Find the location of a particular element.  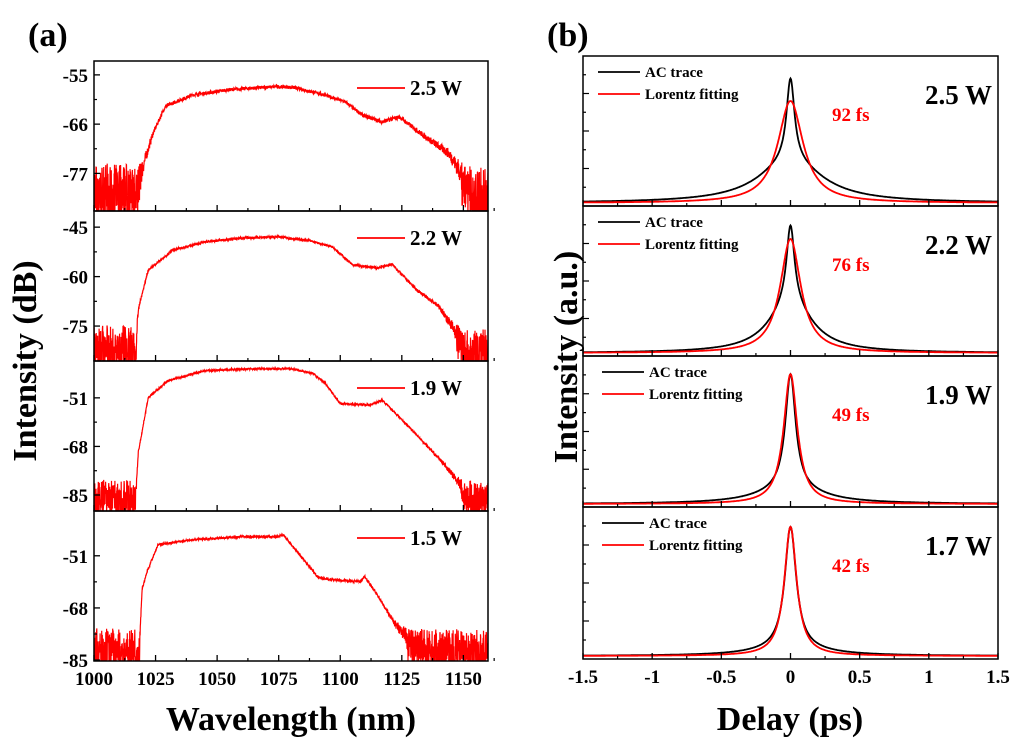

x-tick-label: -0.5 is located at coordinates (721, 677).